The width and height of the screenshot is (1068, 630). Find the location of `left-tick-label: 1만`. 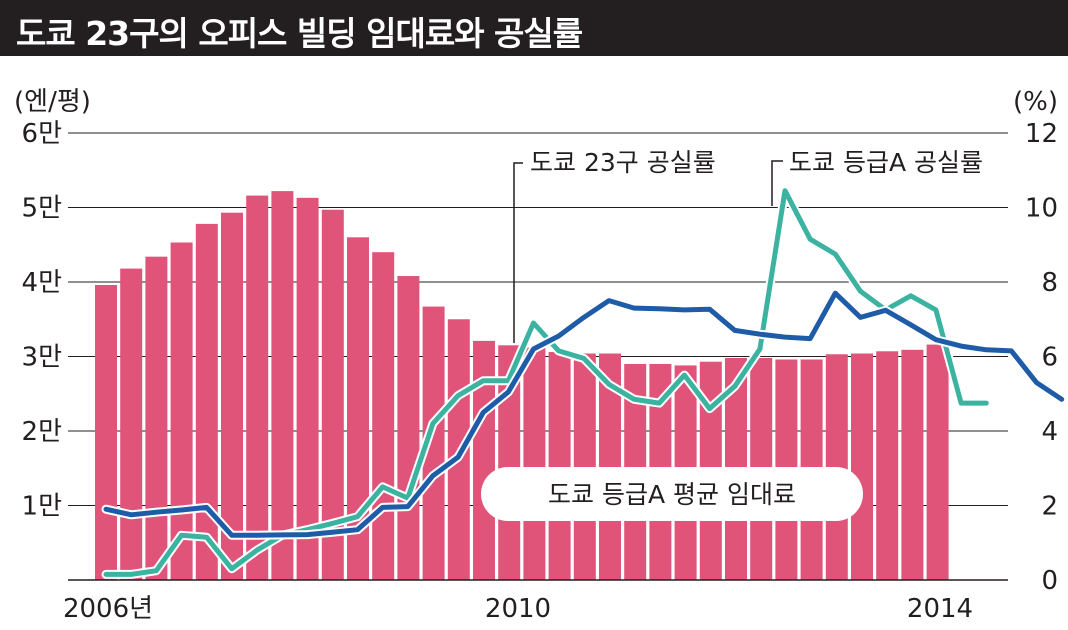

left-tick-label: 1만 is located at coordinates (42, 507).